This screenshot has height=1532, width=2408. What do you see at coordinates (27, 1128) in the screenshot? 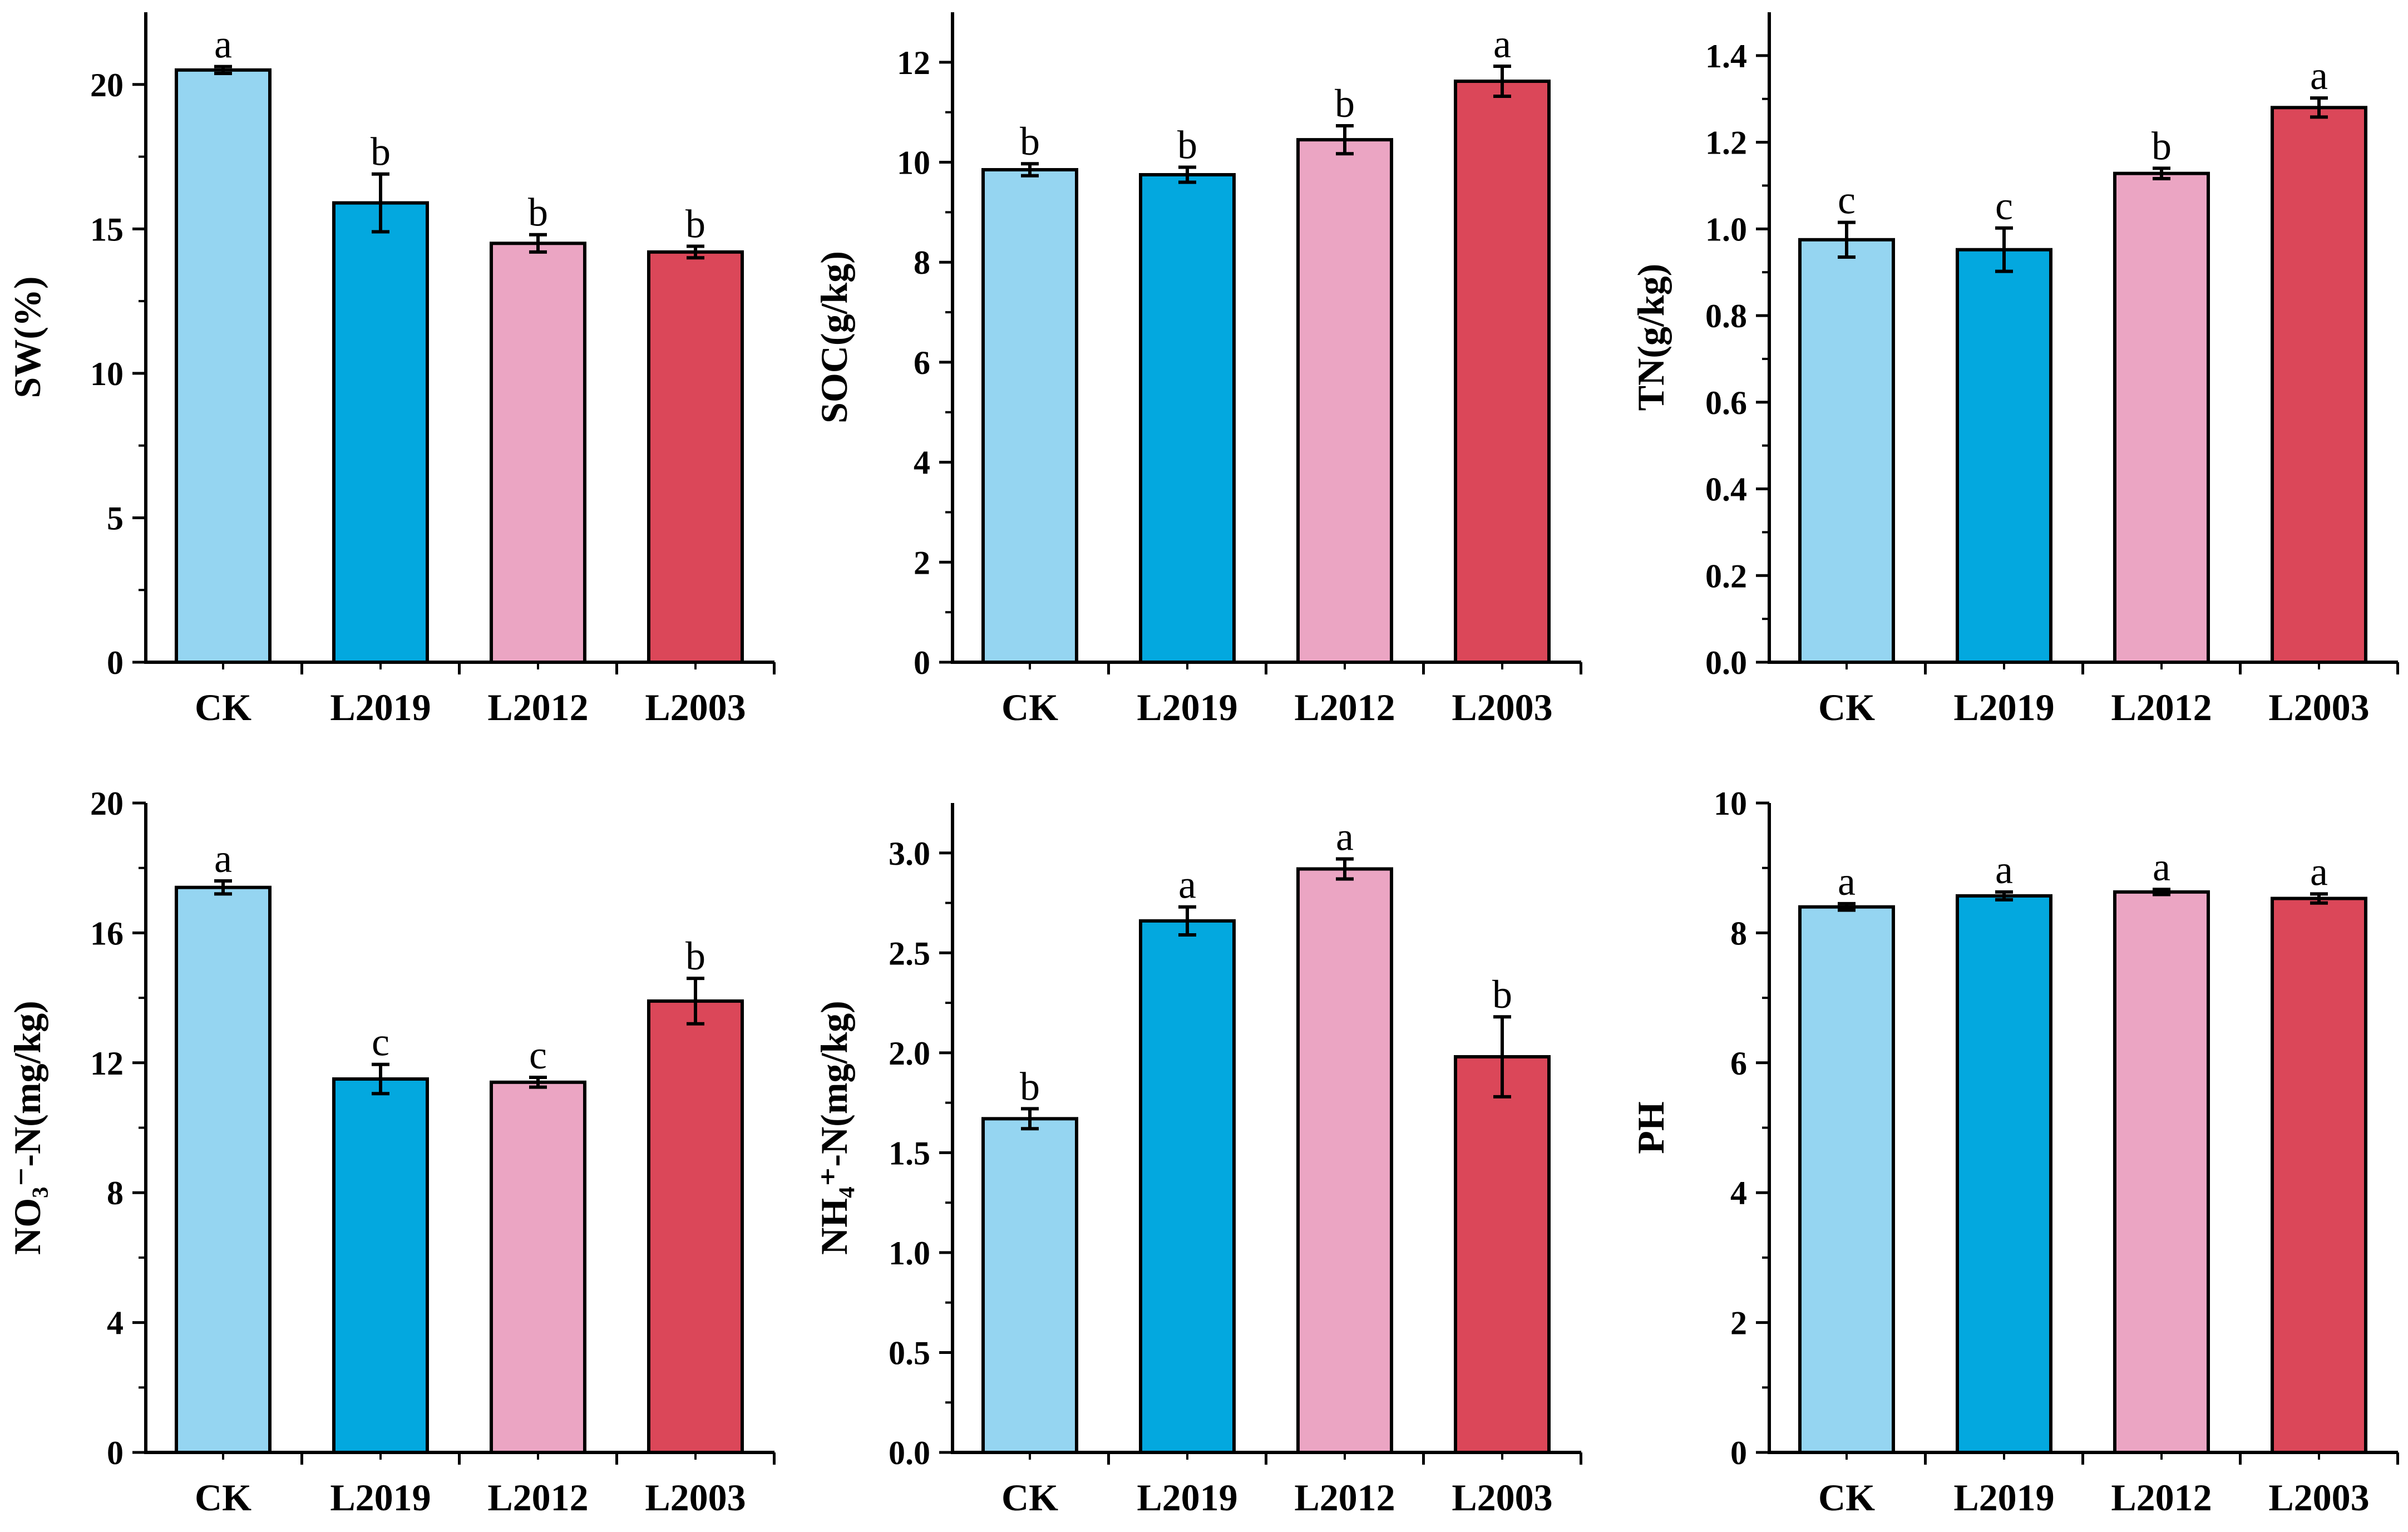
I see `y-axis-label: NO₃⁻-N(mg/kg)` at bounding box center [27, 1128].